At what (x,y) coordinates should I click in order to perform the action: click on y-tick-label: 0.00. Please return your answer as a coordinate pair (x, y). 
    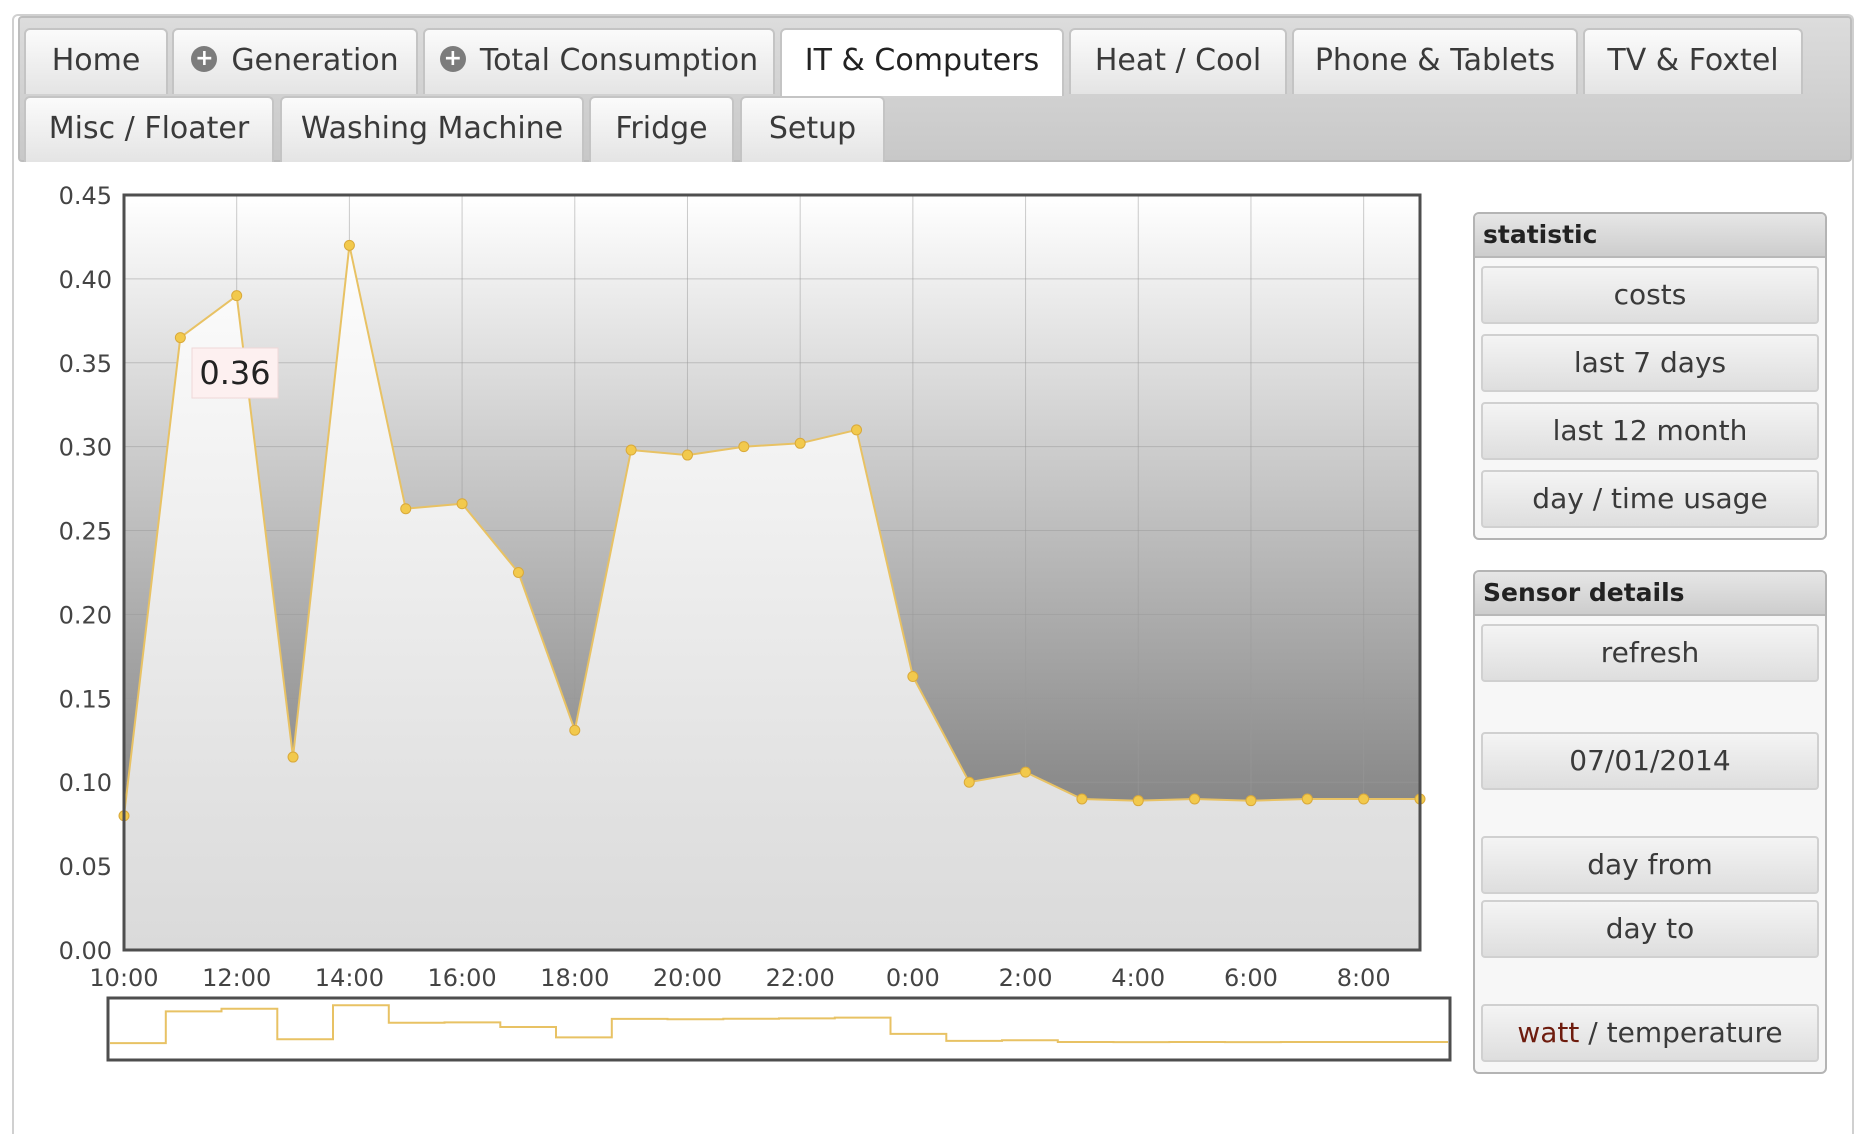
    Looking at the image, I should click on (85, 951).